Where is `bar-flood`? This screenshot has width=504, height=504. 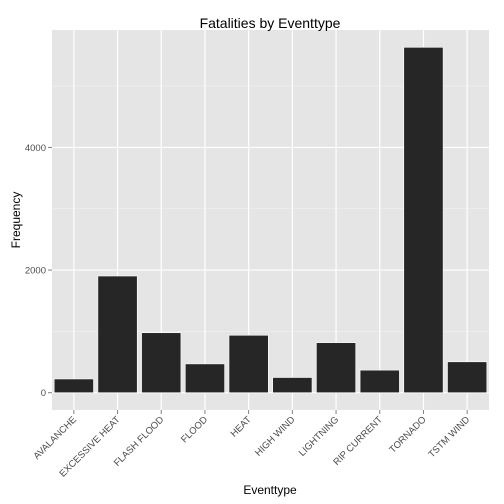 bar-flood is located at coordinates (204, 378).